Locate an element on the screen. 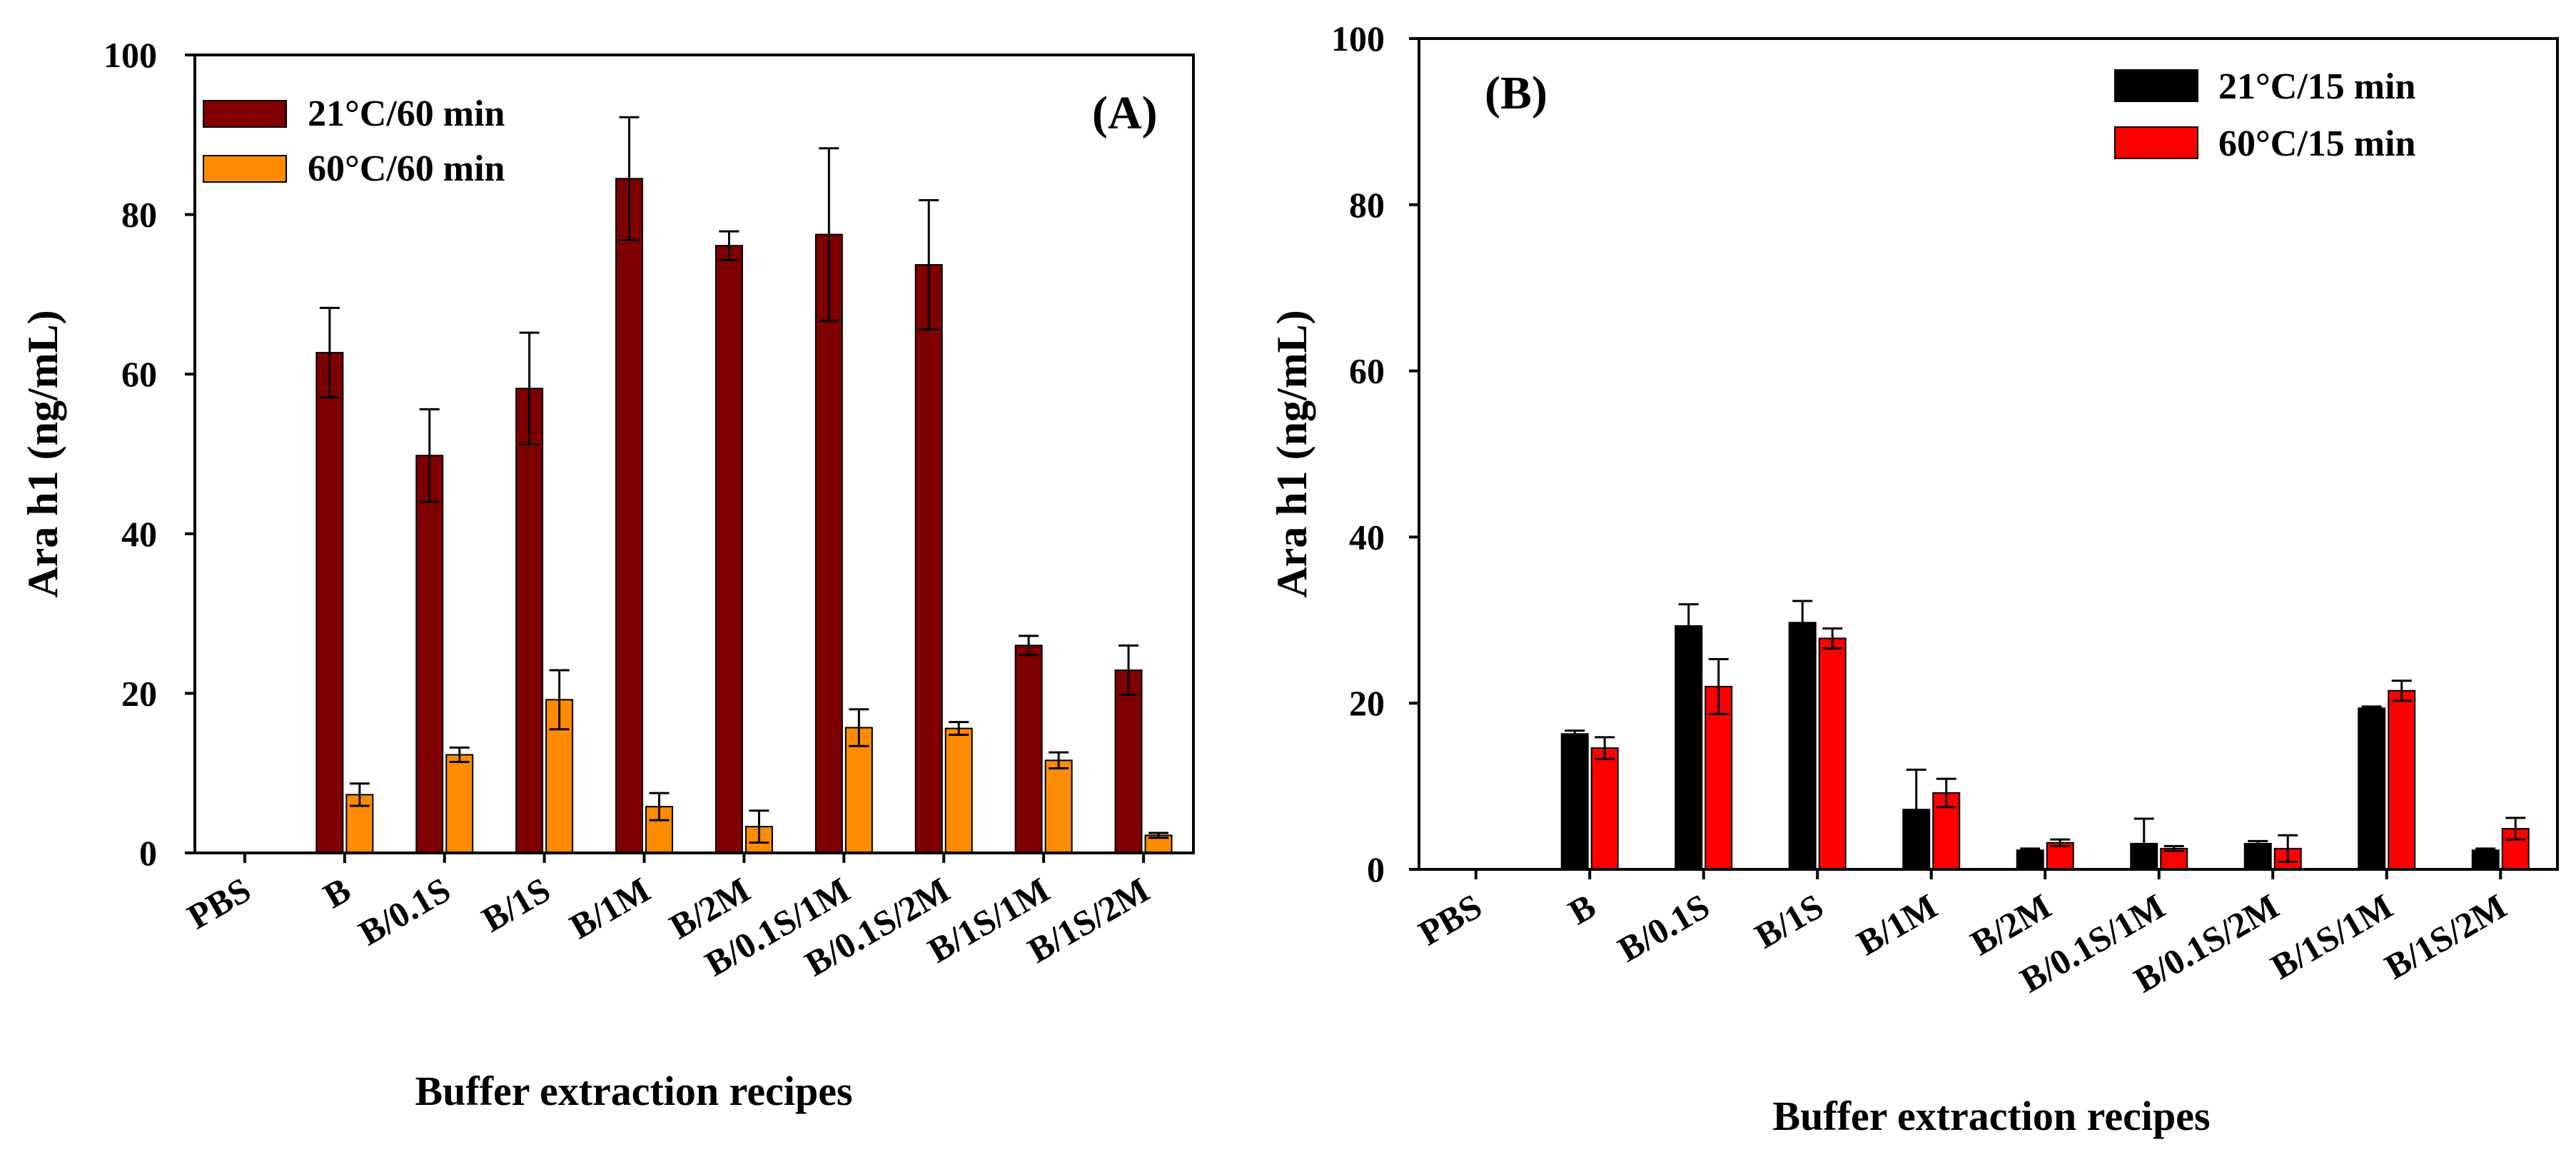 The width and height of the screenshot is (2576, 1162). panel-a-x-tick-label: PBS is located at coordinates (219, 903).